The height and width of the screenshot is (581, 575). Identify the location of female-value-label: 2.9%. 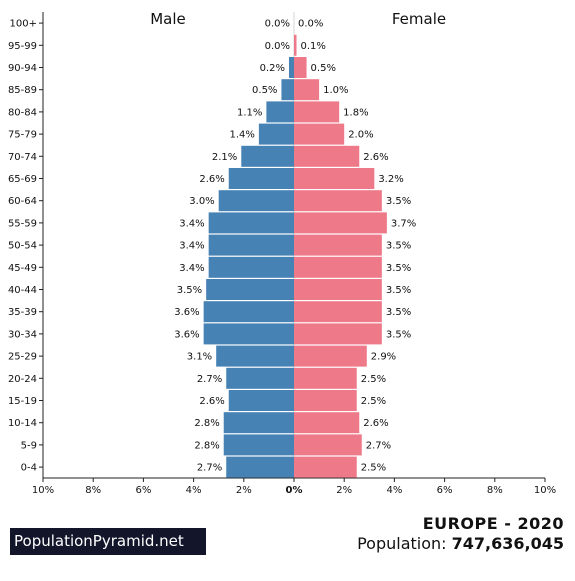
(383, 357).